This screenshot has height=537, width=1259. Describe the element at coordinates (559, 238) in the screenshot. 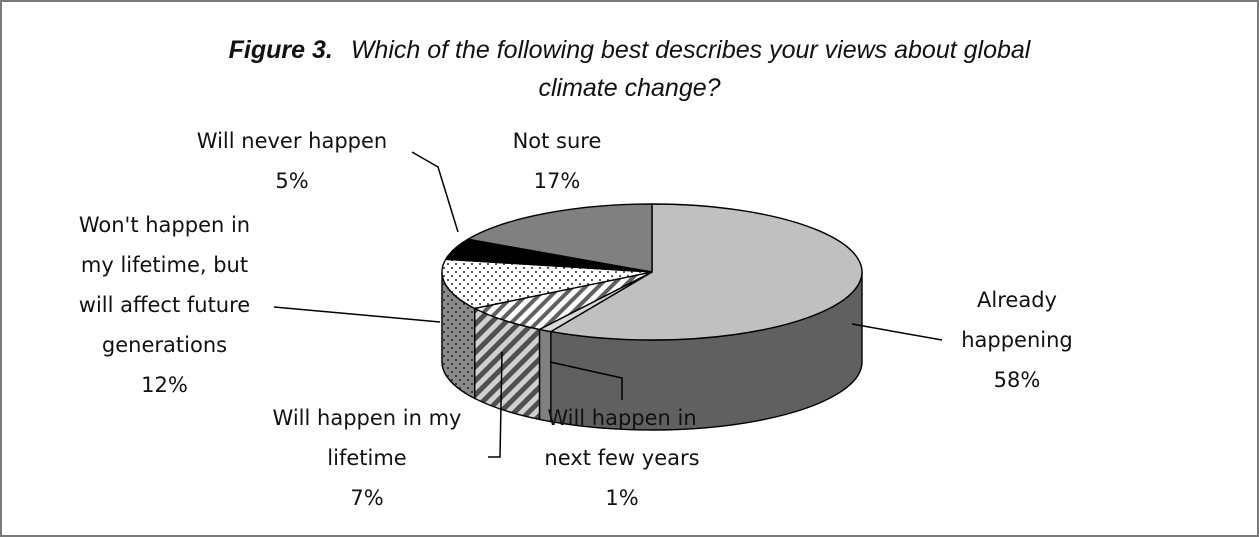

I see `pie-slice-not-sure` at that location.